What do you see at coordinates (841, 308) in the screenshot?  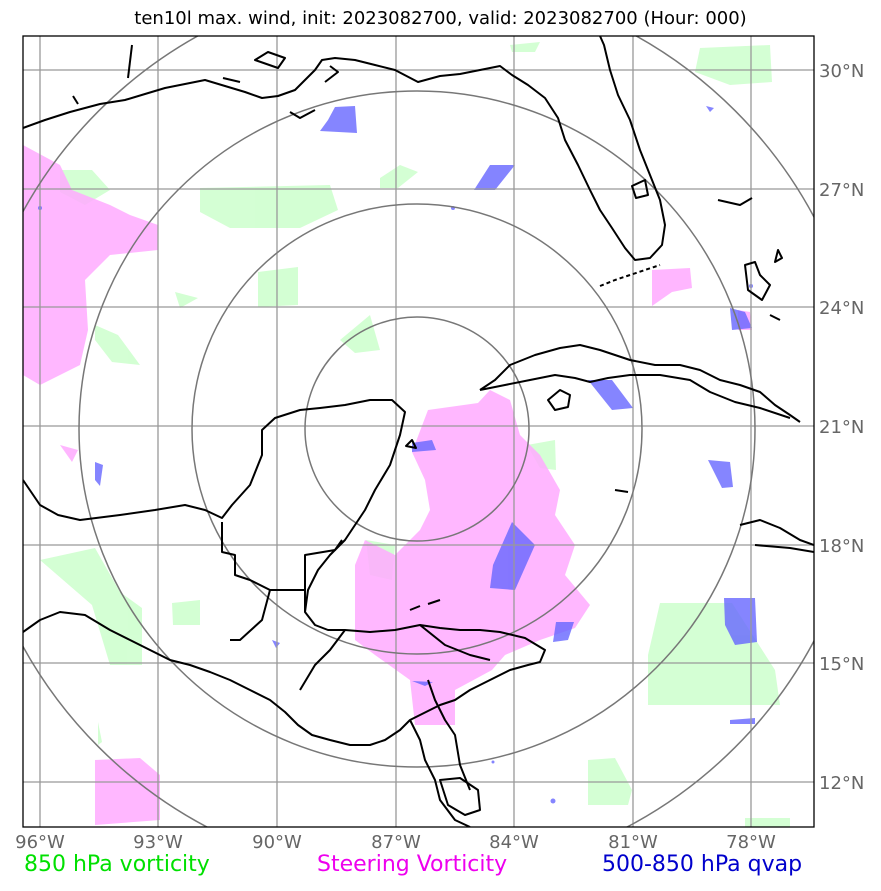 I see `lat-tick-24n: 24°N` at bounding box center [841, 308].